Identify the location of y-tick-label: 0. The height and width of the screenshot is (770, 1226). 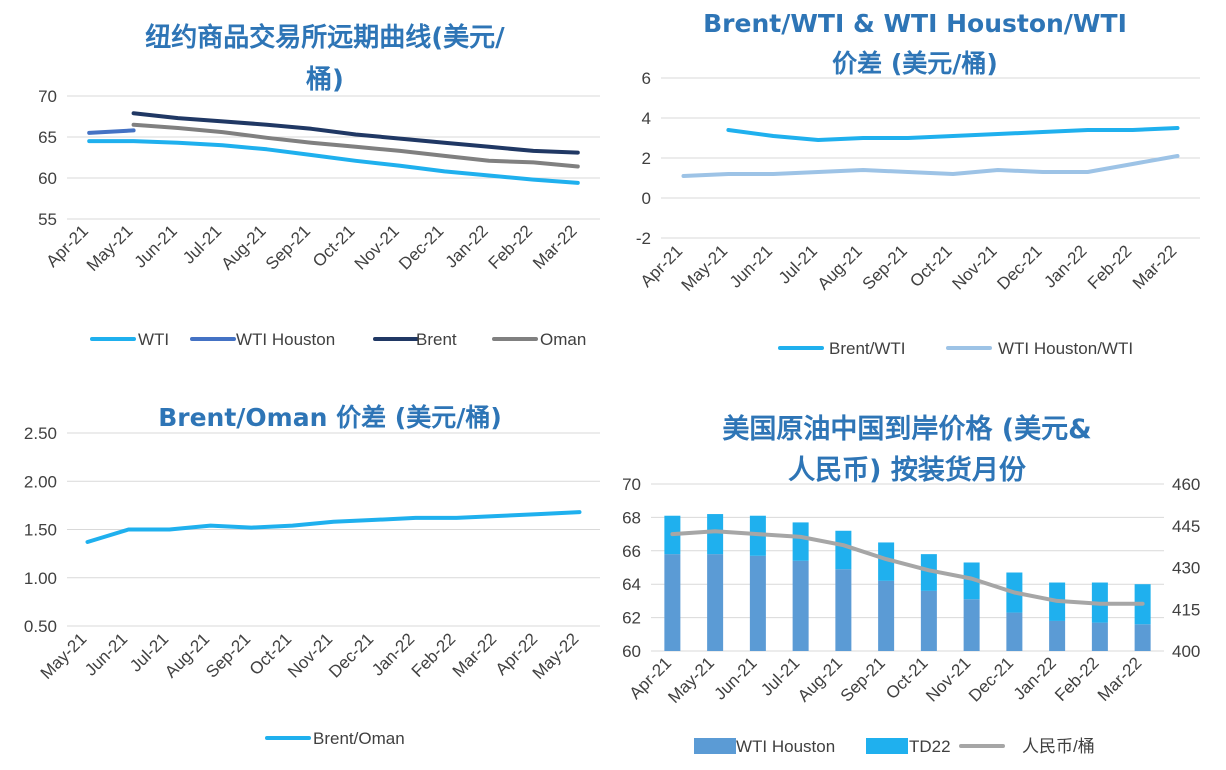
(646, 198).